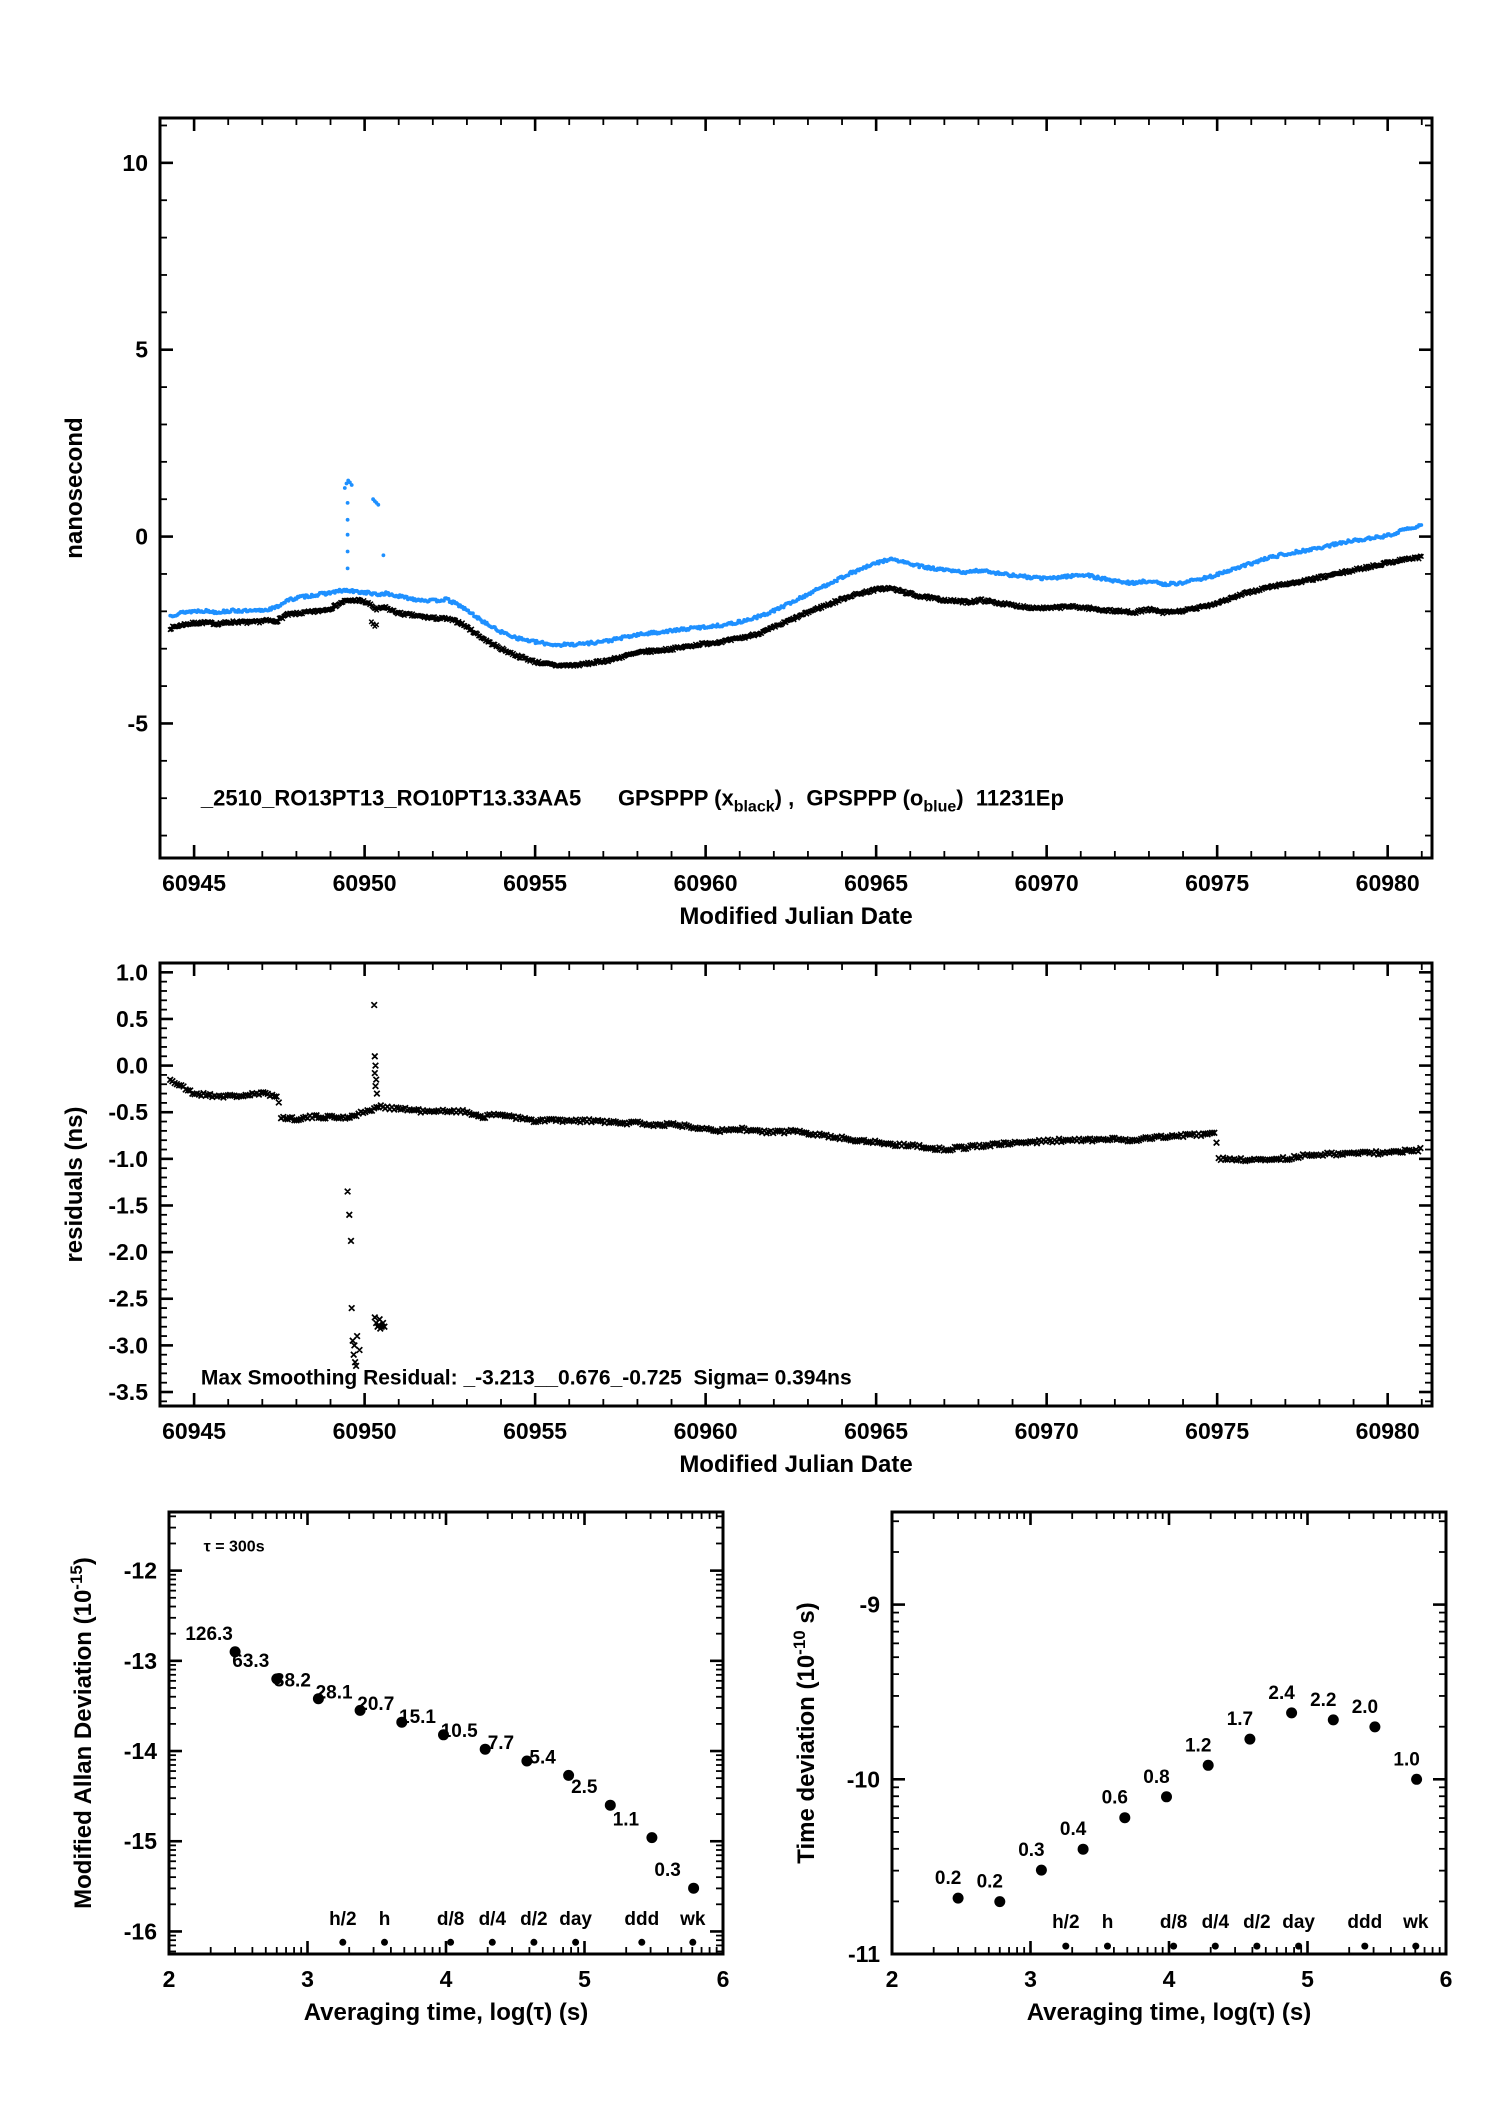  Describe the element at coordinates (74, 1184) in the screenshot. I see `residuals-y-axis-label: residuals (ns)` at that location.